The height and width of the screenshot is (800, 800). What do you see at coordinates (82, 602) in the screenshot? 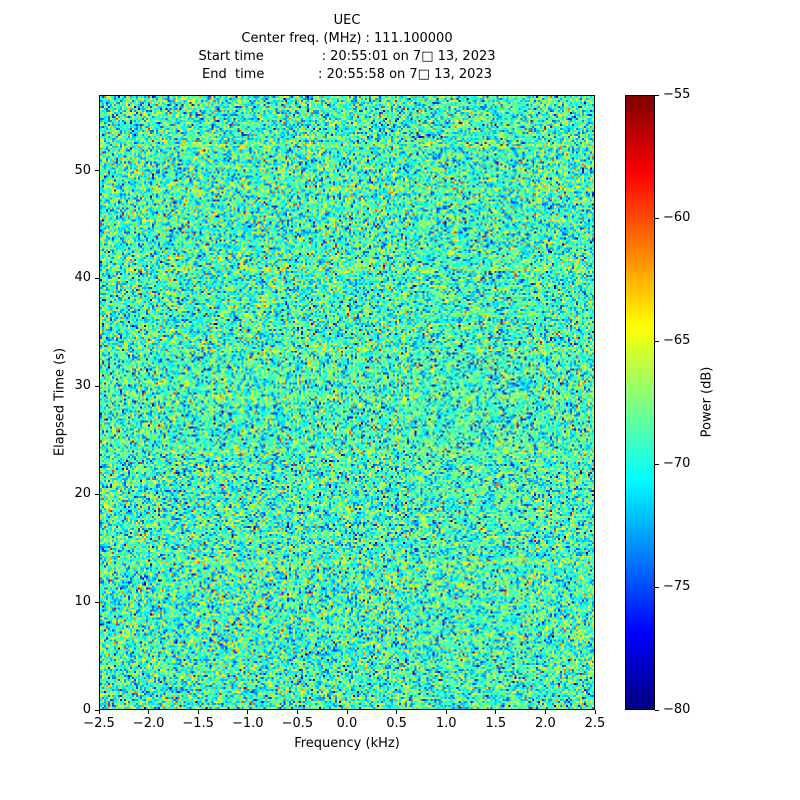
I see `y-tick-label: 10` at bounding box center [82, 602].